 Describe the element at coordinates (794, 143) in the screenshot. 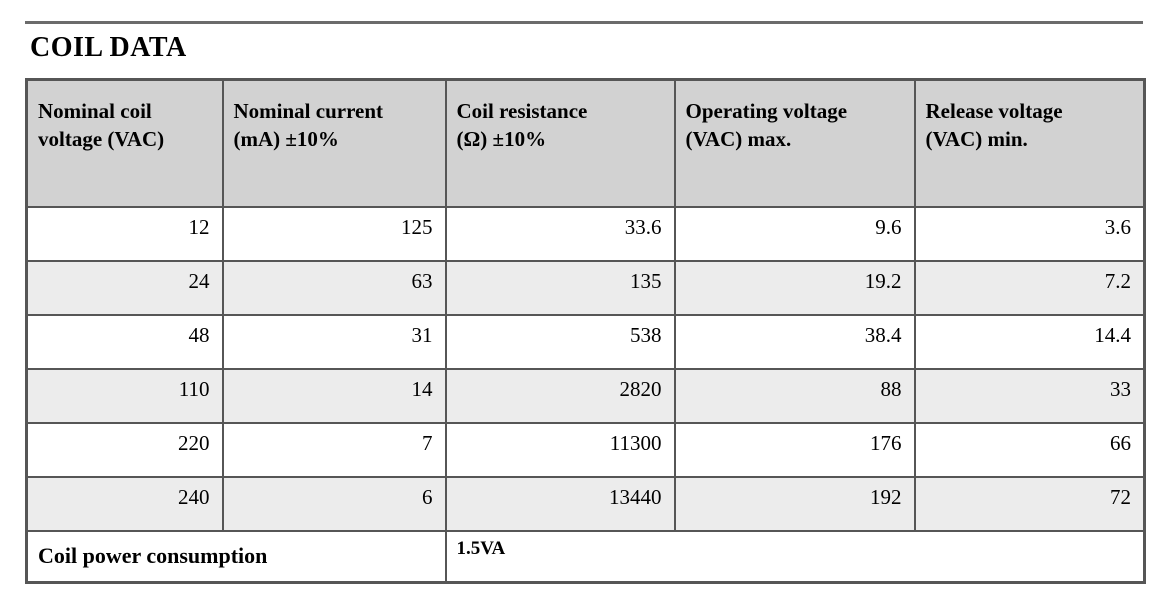

I see `col-header-operating-voltage: Operating voltage (VAC) max.` at that location.